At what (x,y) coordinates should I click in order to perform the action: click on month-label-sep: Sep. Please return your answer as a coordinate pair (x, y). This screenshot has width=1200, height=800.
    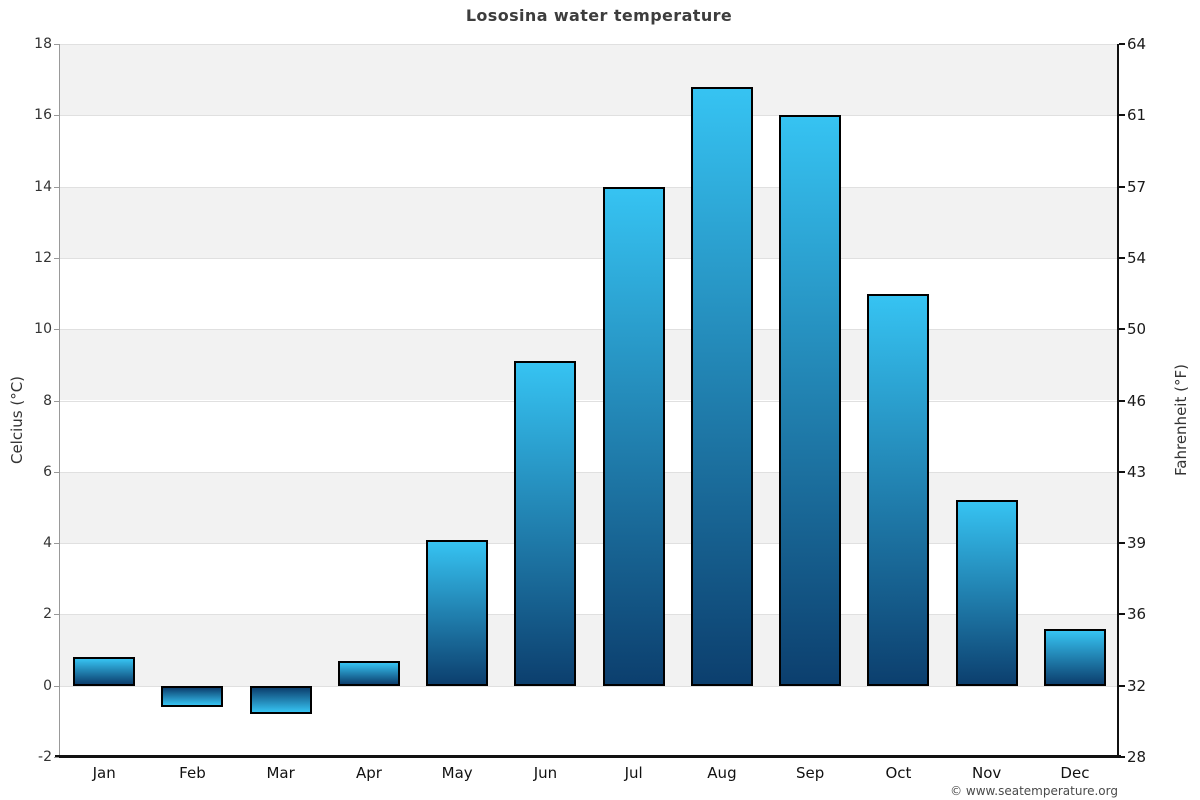
    Looking at the image, I should click on (810, 773).